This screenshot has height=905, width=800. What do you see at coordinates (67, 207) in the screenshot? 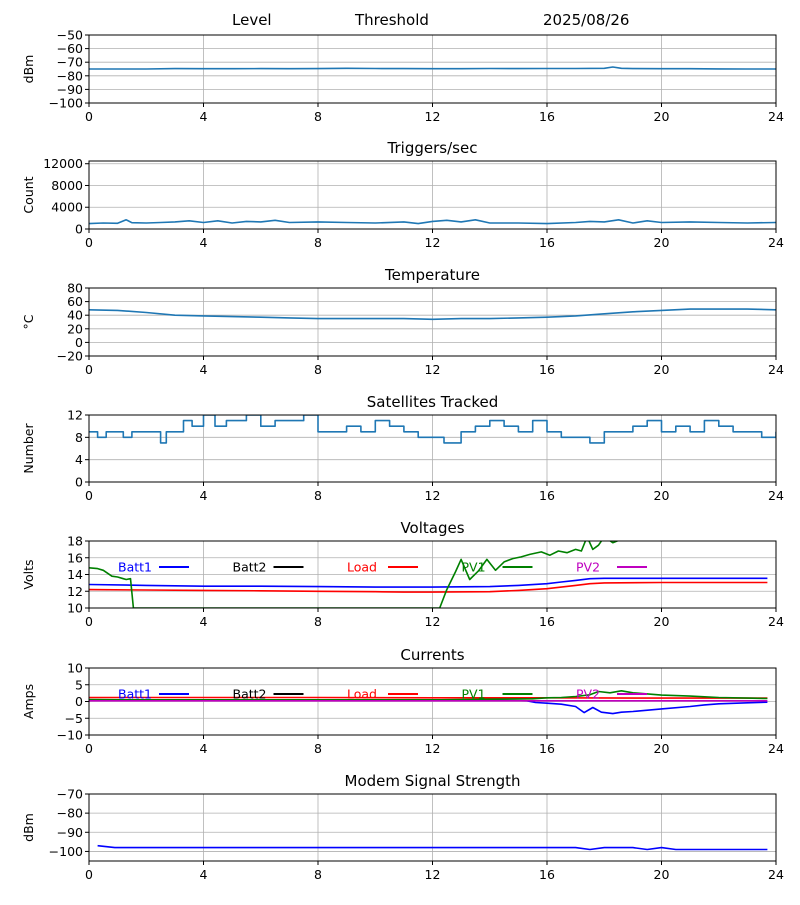
I see `y-tick-label: 4000` at bounding box center [67, 207].